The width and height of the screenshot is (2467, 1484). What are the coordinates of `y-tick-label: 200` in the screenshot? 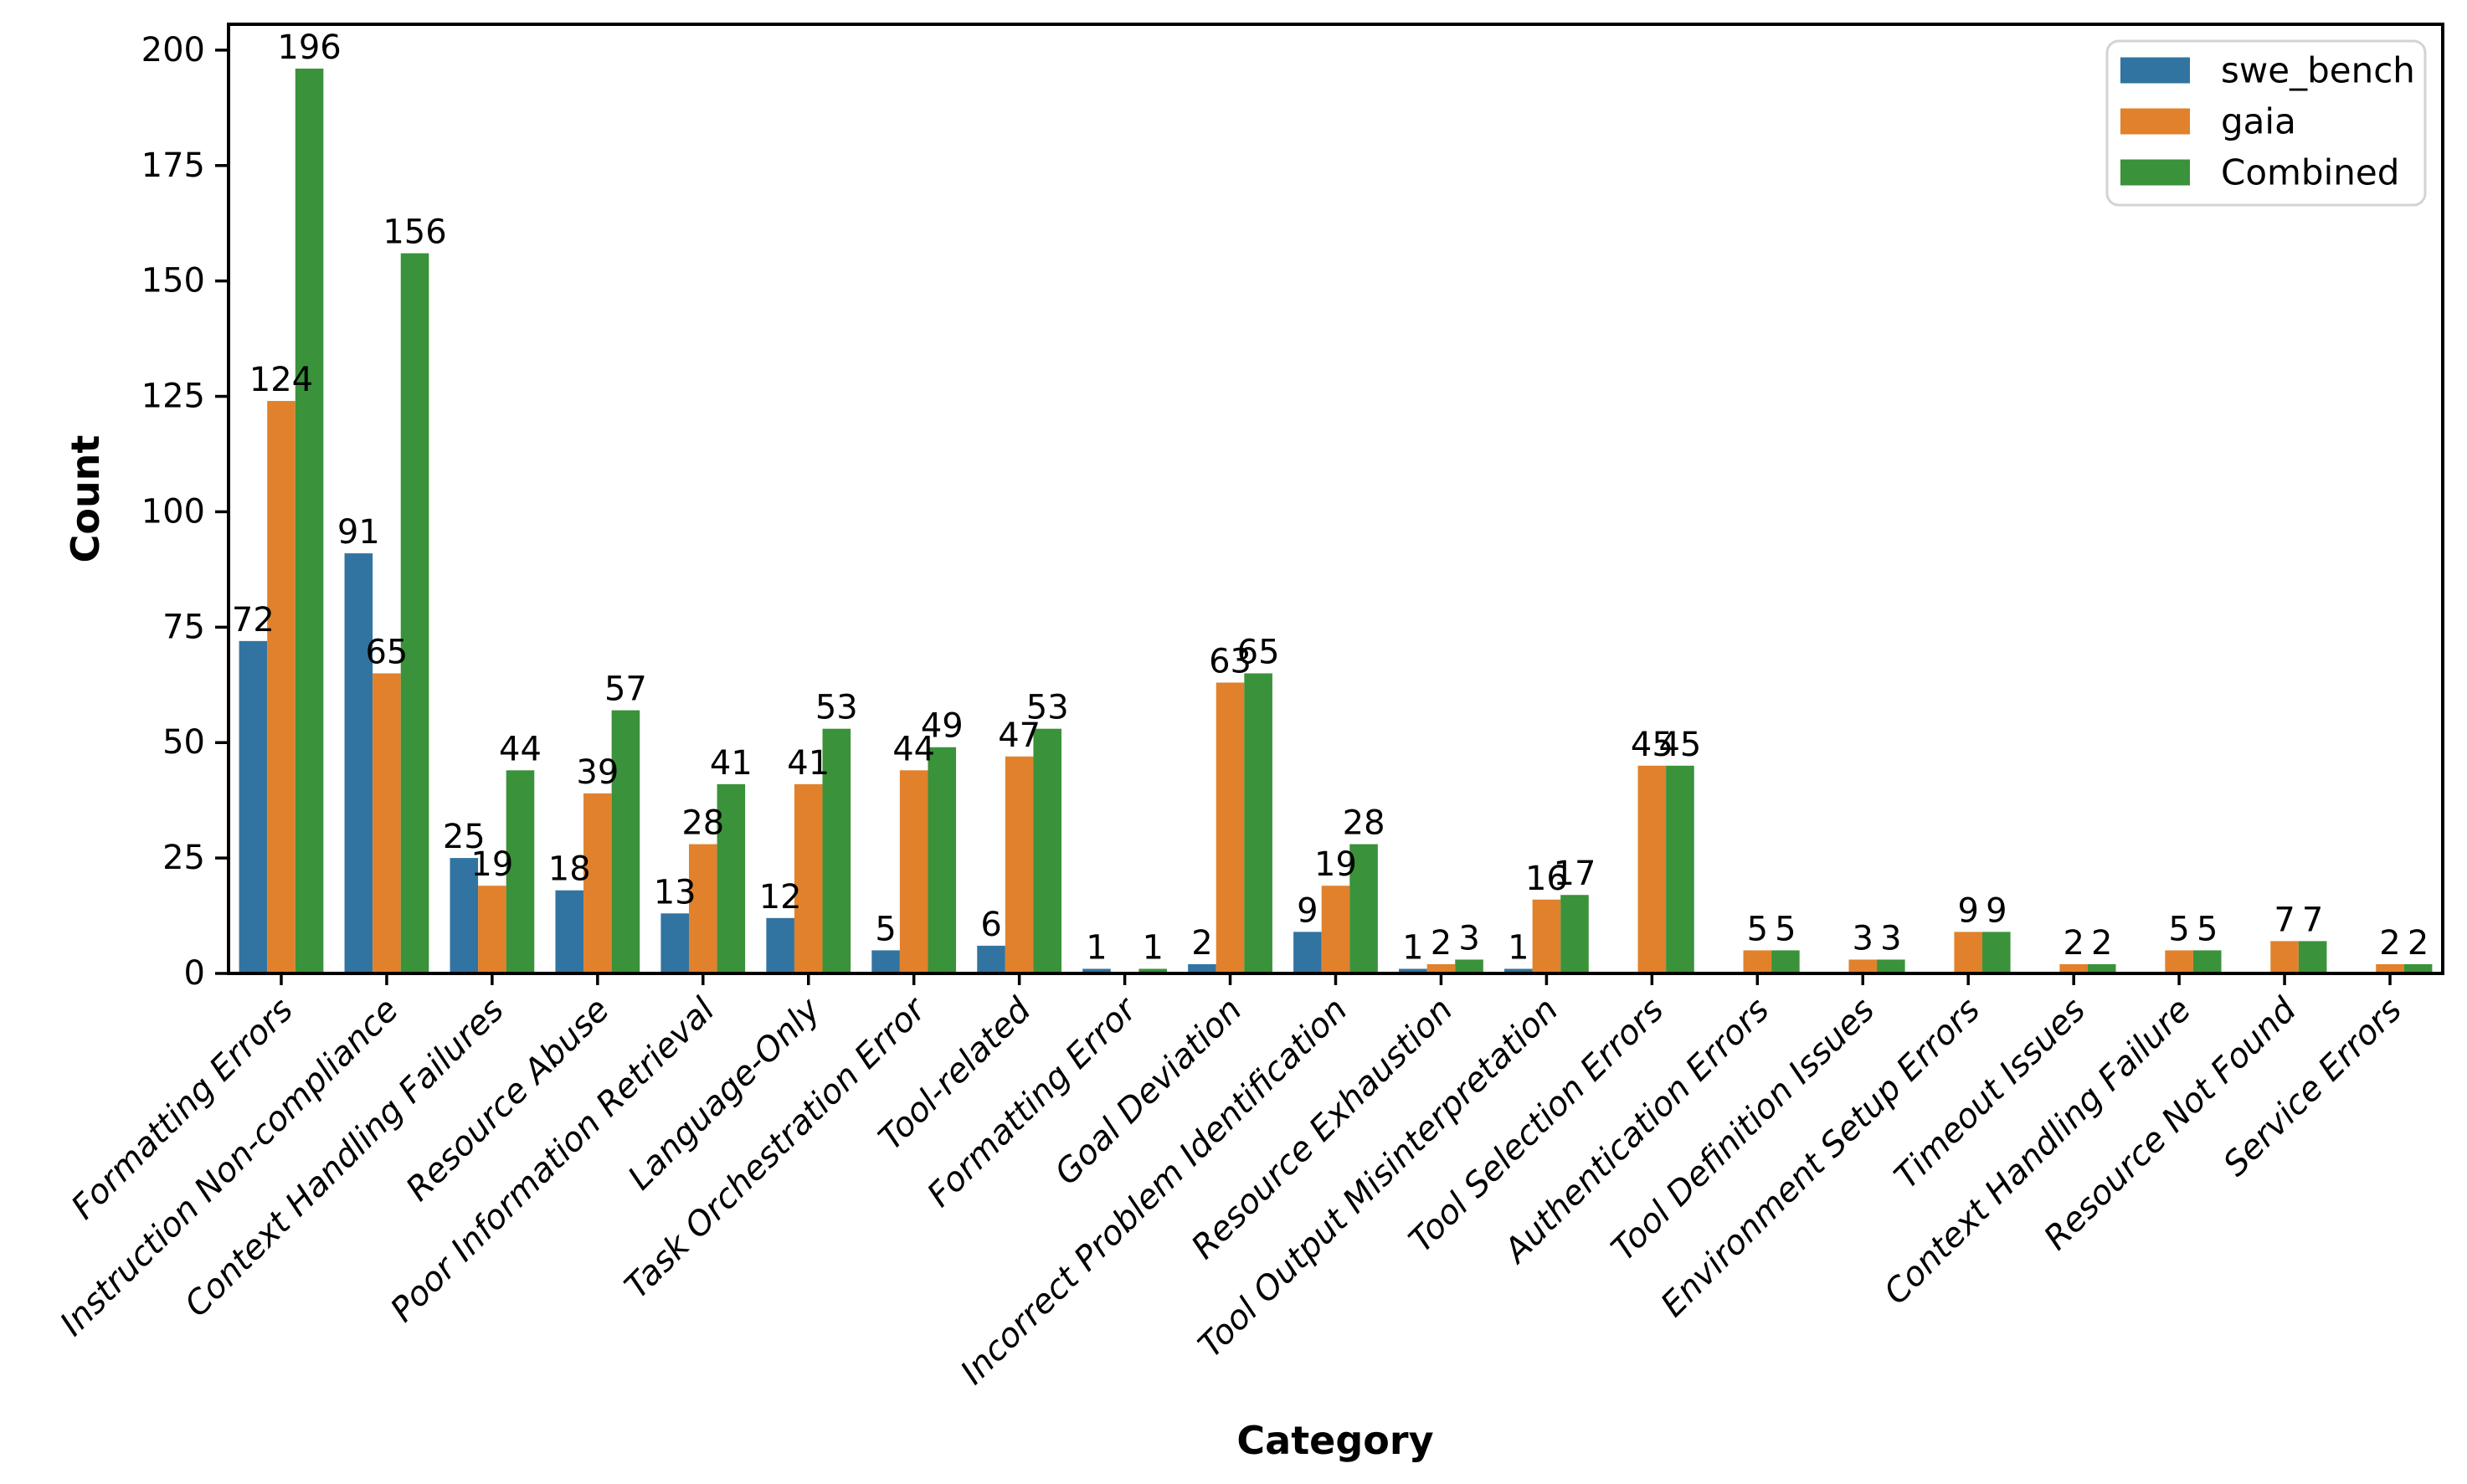 It's located at (173, 50).